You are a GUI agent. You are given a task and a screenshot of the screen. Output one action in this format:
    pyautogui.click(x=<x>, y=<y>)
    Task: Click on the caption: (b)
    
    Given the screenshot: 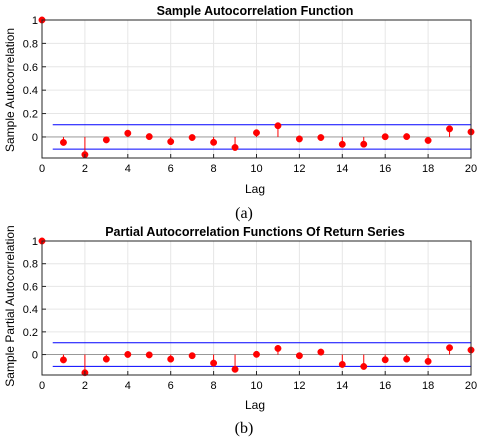 What is the action you would take?
    pyautogui.click(x=244, y=428)
    